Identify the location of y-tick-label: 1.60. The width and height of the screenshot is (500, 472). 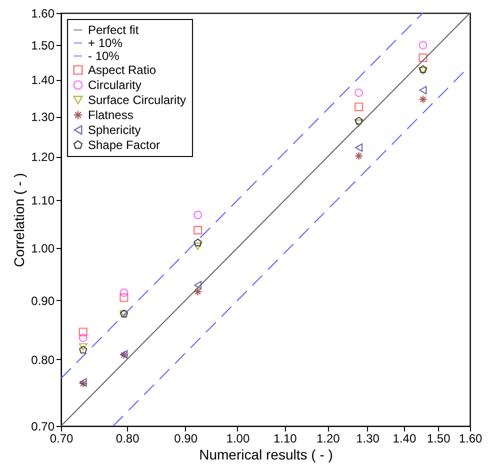
(43, 13).